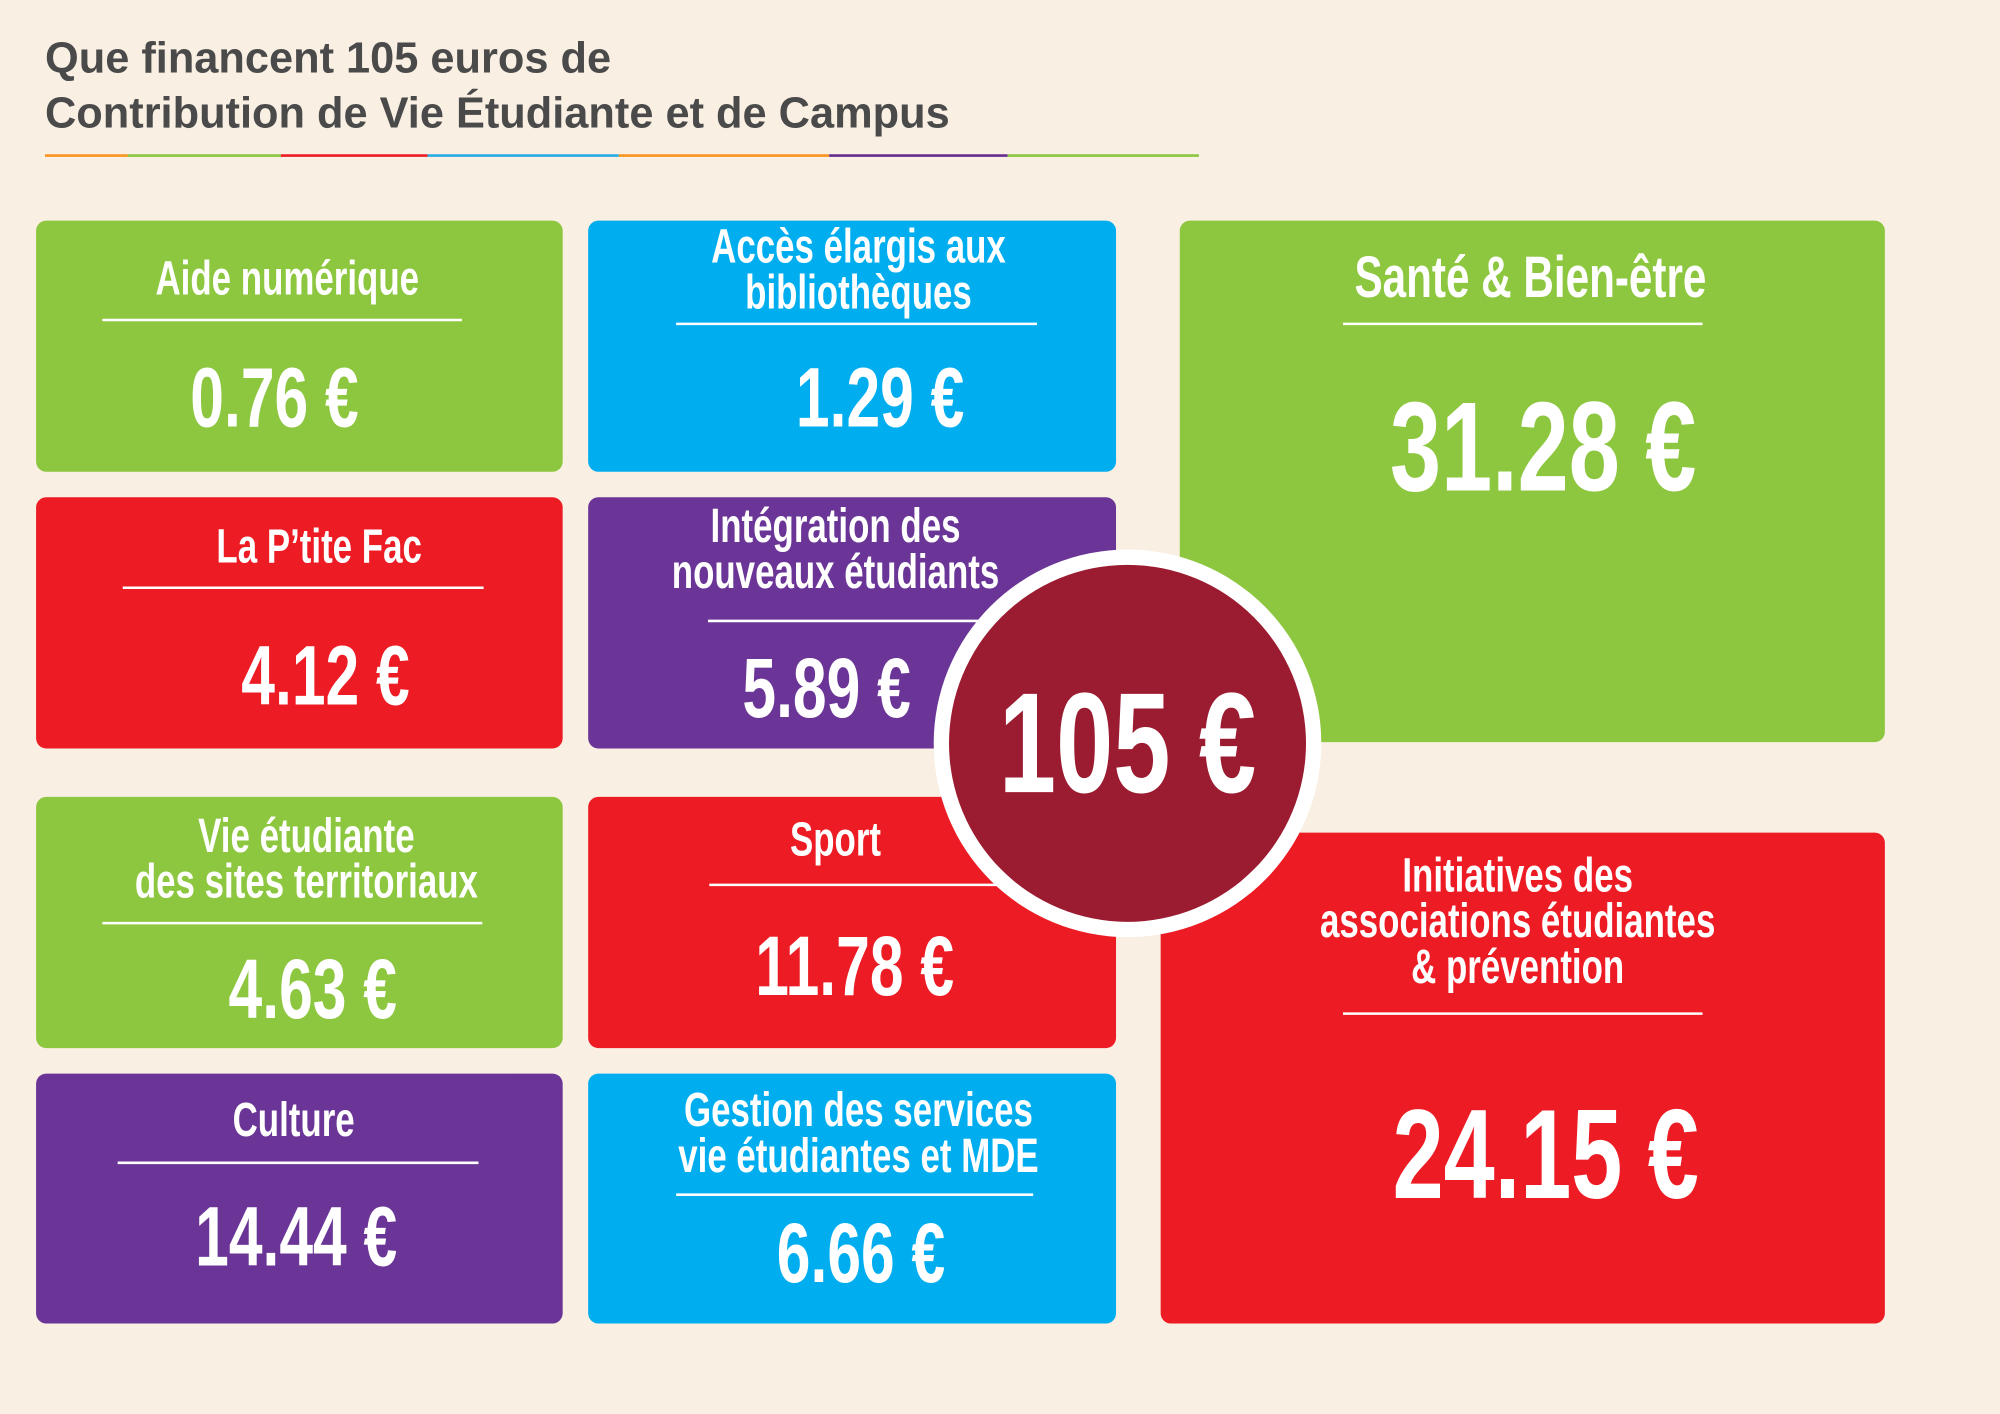  Describe the element at coordinates (858, 1155) in the screenshot. I see `tile-label: vie étudiantes et MDE` at that location.